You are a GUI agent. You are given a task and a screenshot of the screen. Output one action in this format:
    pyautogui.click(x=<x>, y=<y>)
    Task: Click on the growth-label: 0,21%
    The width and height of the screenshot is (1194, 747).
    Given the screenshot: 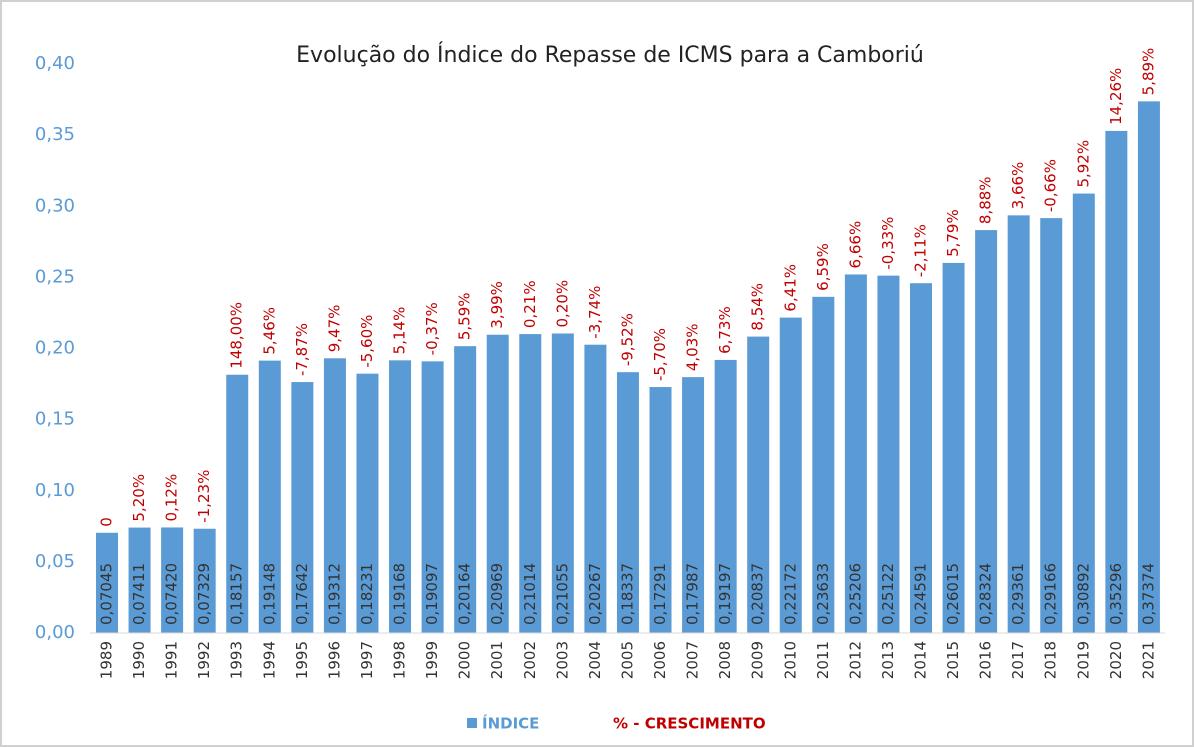 What is the action you would take?
    pyautogui.click(x=530, y=304)
    